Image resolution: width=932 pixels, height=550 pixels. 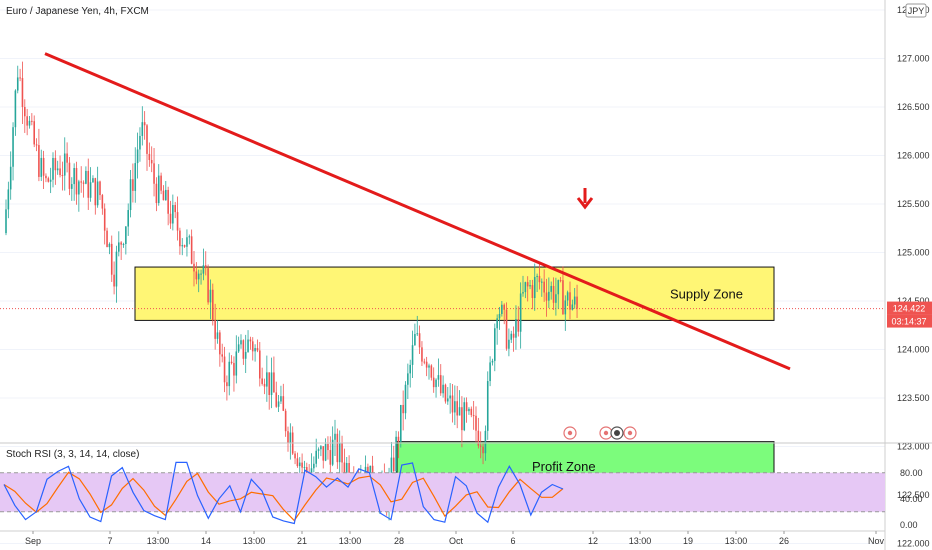 I want to click on price-tick-label: 124.000, so click(x=913, y=350).